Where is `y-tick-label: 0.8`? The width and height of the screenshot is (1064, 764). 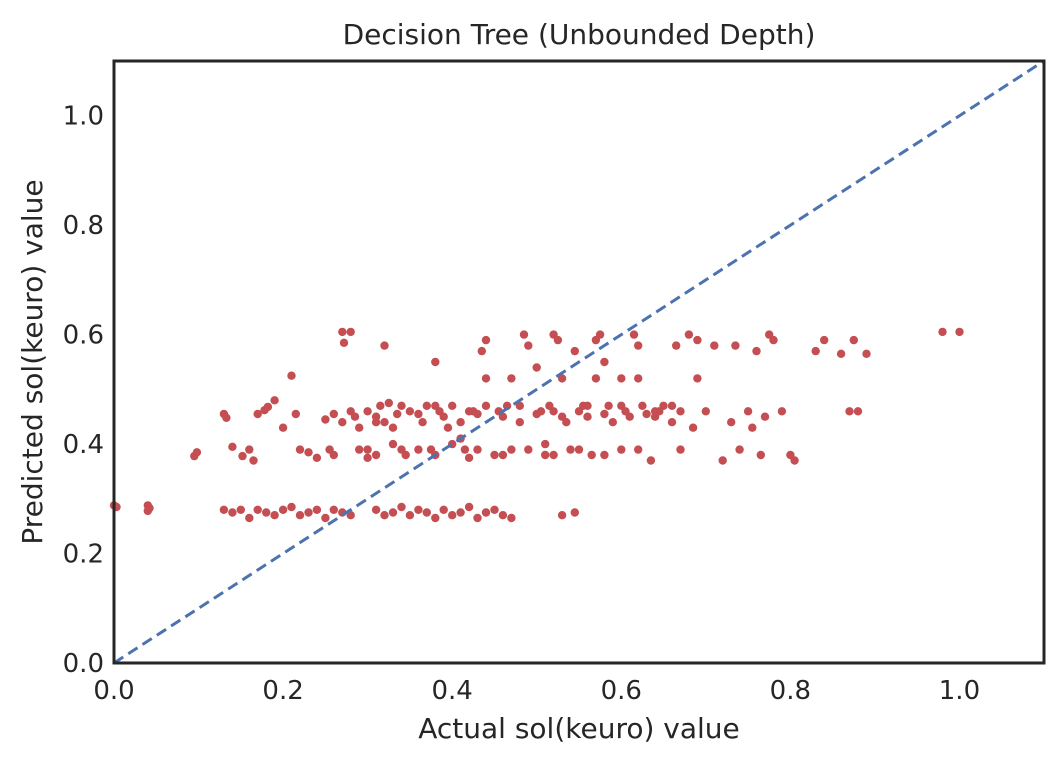 y-tick-label: 0.8 is located at coordinates (83, 226).